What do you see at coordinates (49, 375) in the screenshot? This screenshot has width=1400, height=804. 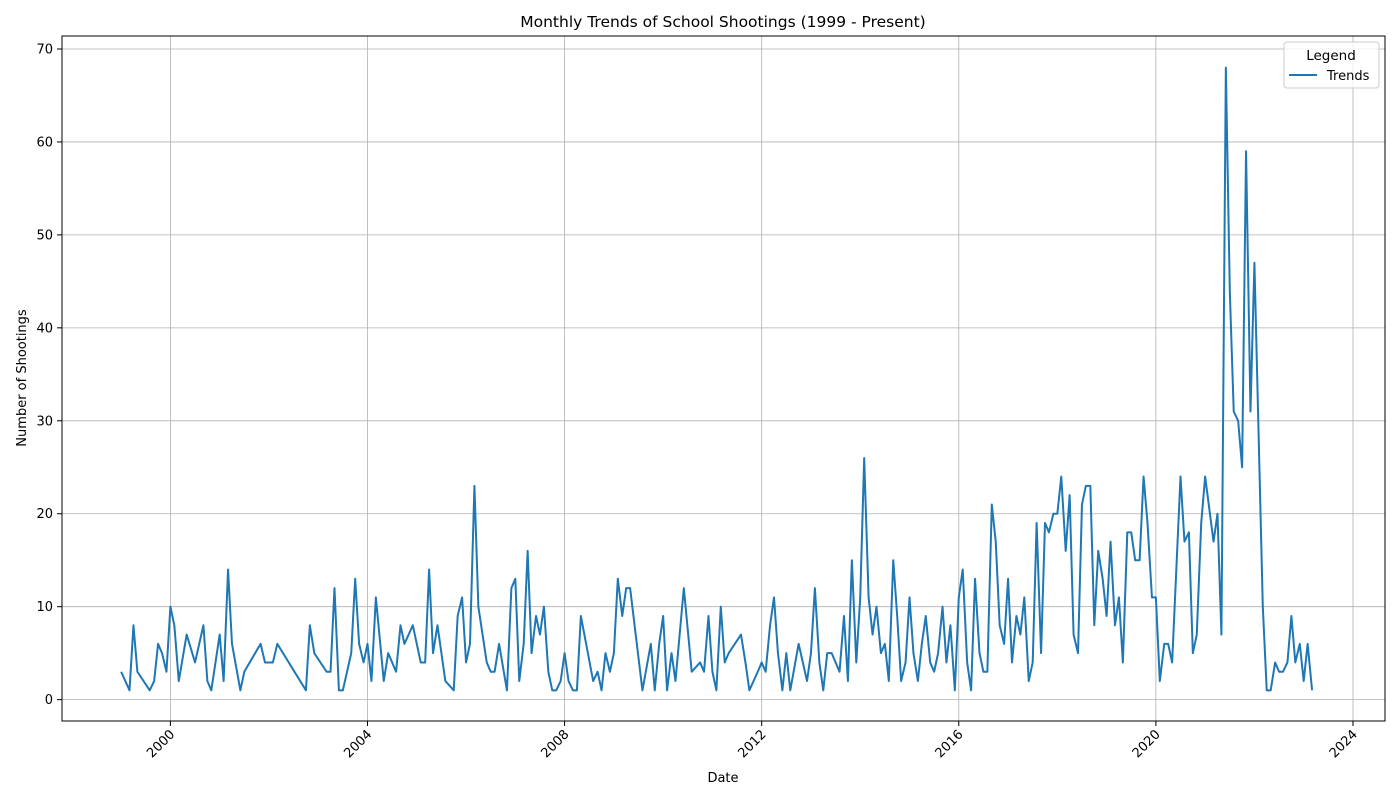 I see `y-axis-ticks: 0 10 20 30 40 50 60 70` at bounding box center [49, 375].